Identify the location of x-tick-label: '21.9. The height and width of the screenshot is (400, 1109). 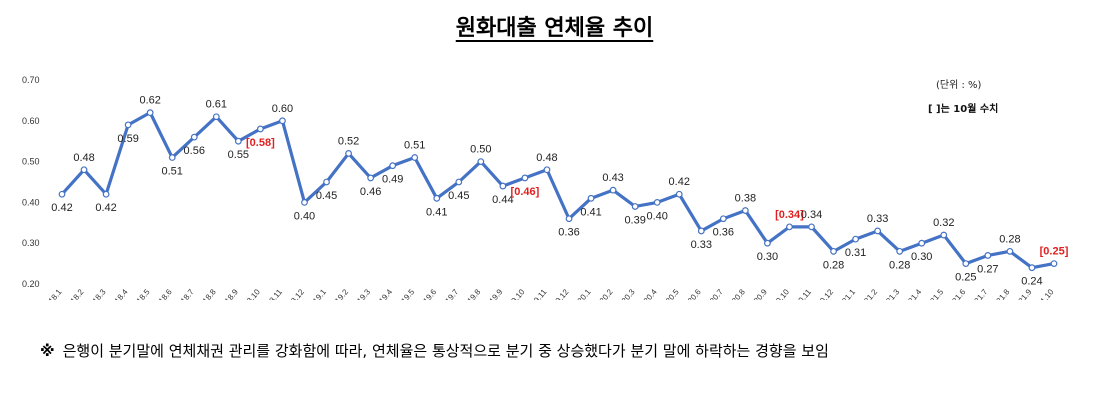
(1025, 293).